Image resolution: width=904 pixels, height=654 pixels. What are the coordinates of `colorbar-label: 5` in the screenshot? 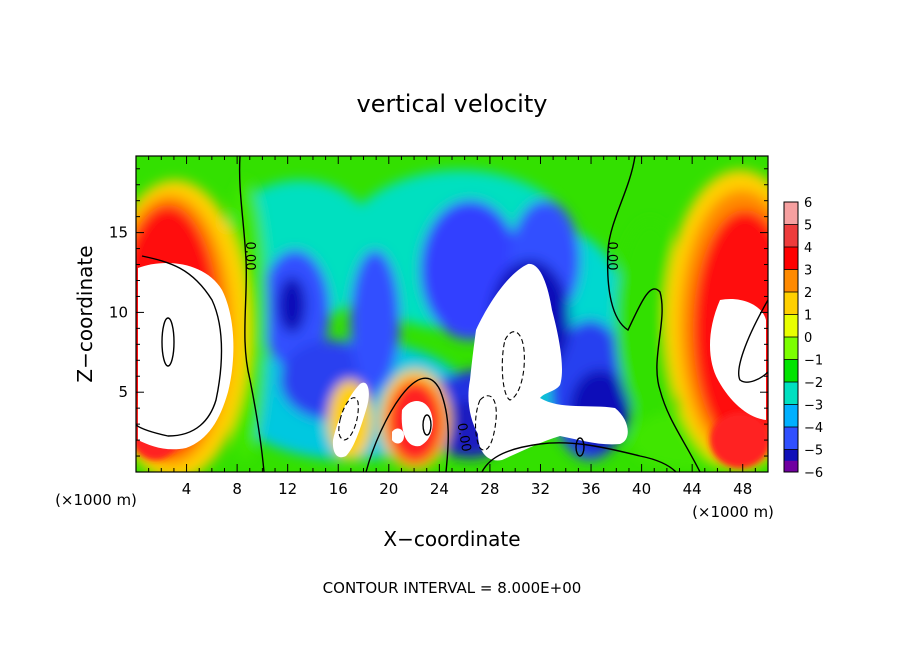 It's located at (808, 226).